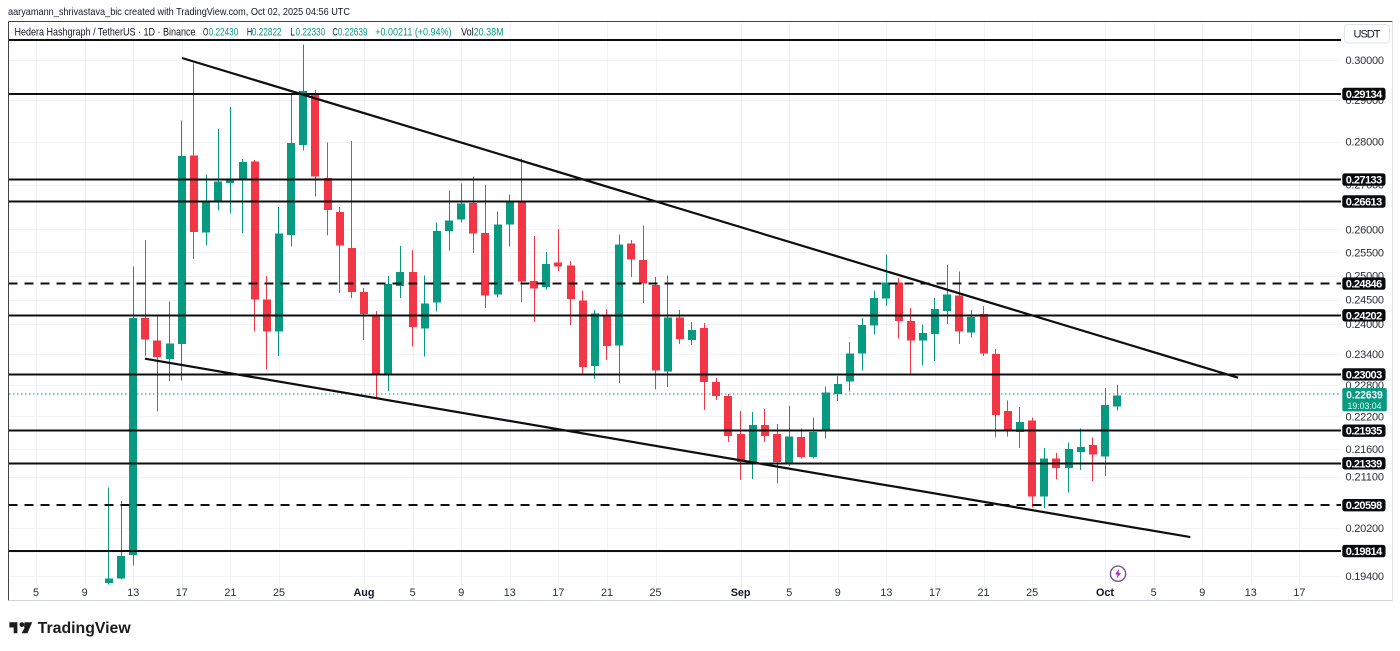  I want to click on svg-text: C, so click(335, 33).